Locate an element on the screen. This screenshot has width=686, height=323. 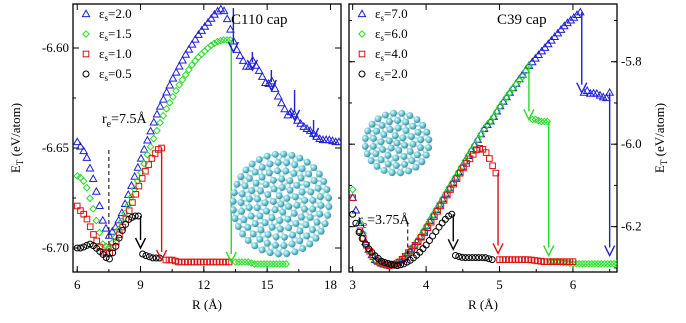
y-axis-label-right-sub: T is located at coordinates (664, 162).